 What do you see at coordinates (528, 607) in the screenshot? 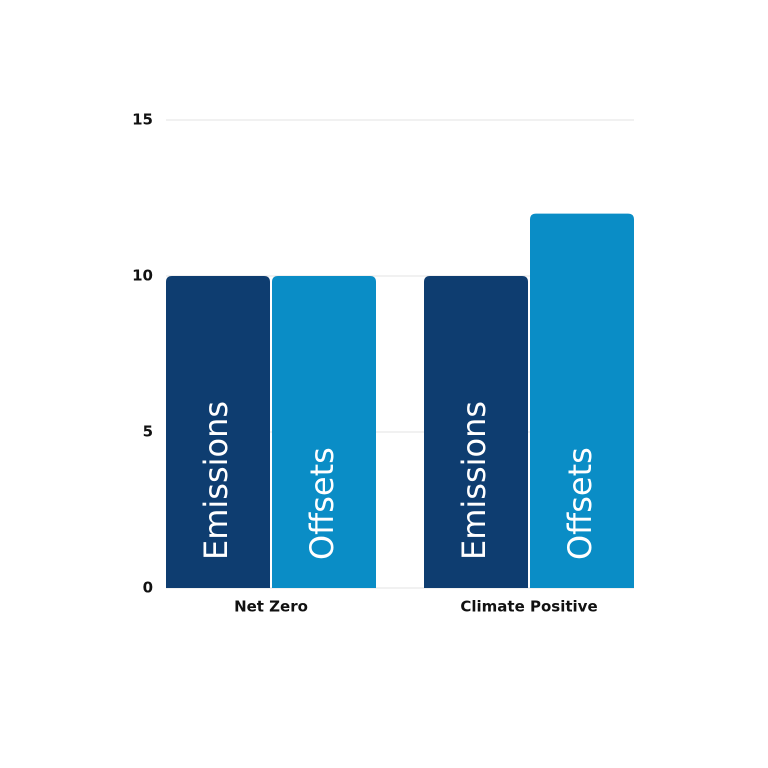
I see `x-tick-label: Climate Positive` at bounding box center [528, 607].